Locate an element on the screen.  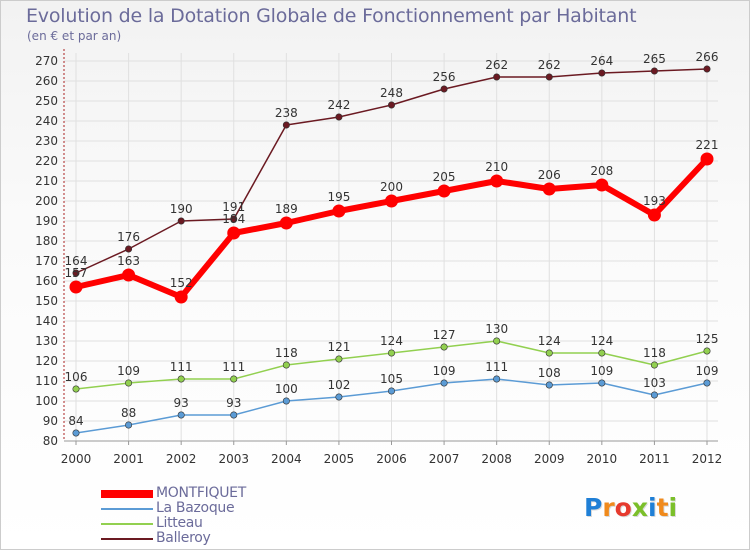
y-tick-label: 200 is located at coordinates (46, 201).